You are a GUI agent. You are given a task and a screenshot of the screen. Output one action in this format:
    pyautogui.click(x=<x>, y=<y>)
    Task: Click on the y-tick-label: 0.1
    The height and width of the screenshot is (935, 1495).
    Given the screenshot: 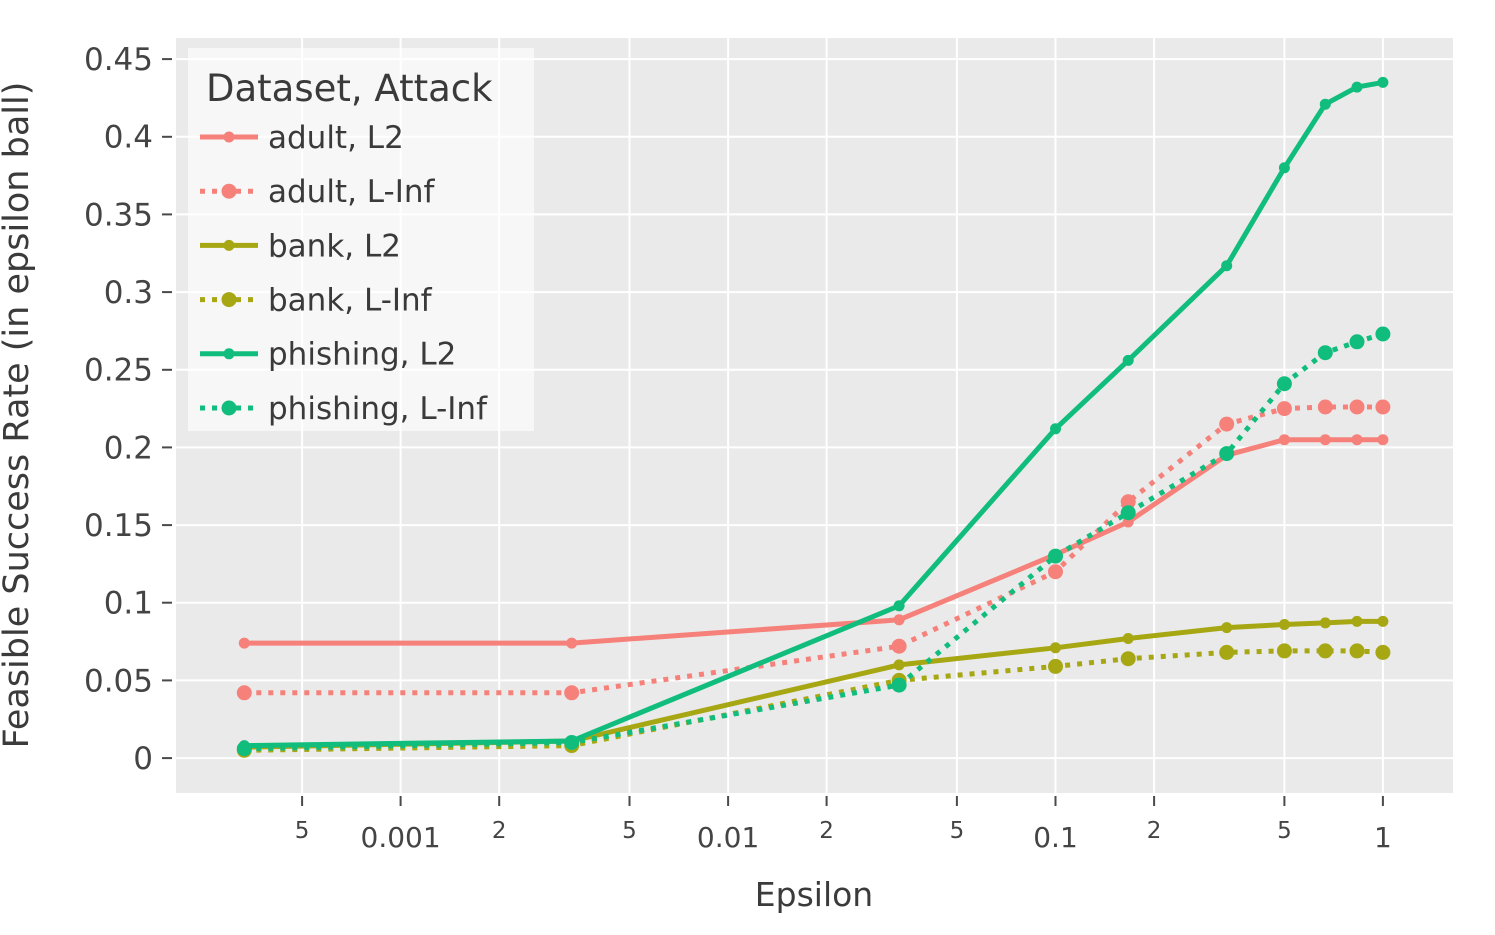 What is the action you would take?
    pyautogui.click(x=128, y=604)
    